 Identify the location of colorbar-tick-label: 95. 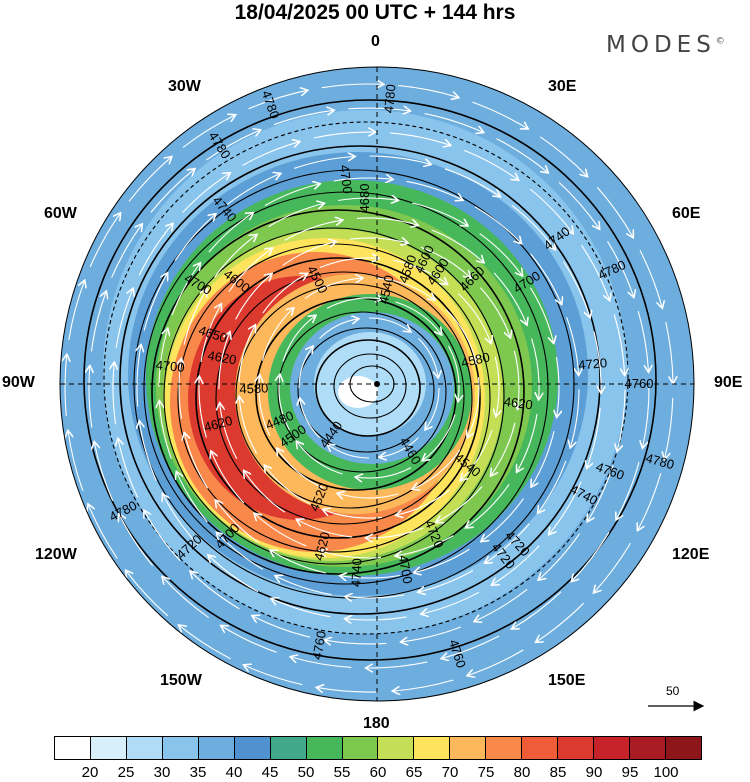
(630, 772).